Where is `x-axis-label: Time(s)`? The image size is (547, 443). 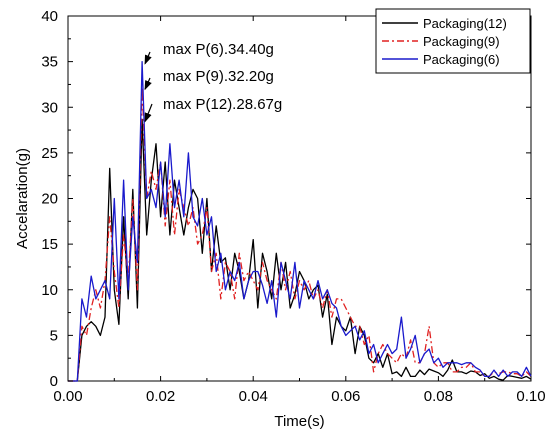
x-axis-label: Time(s) is located at coordinates (299, 421).